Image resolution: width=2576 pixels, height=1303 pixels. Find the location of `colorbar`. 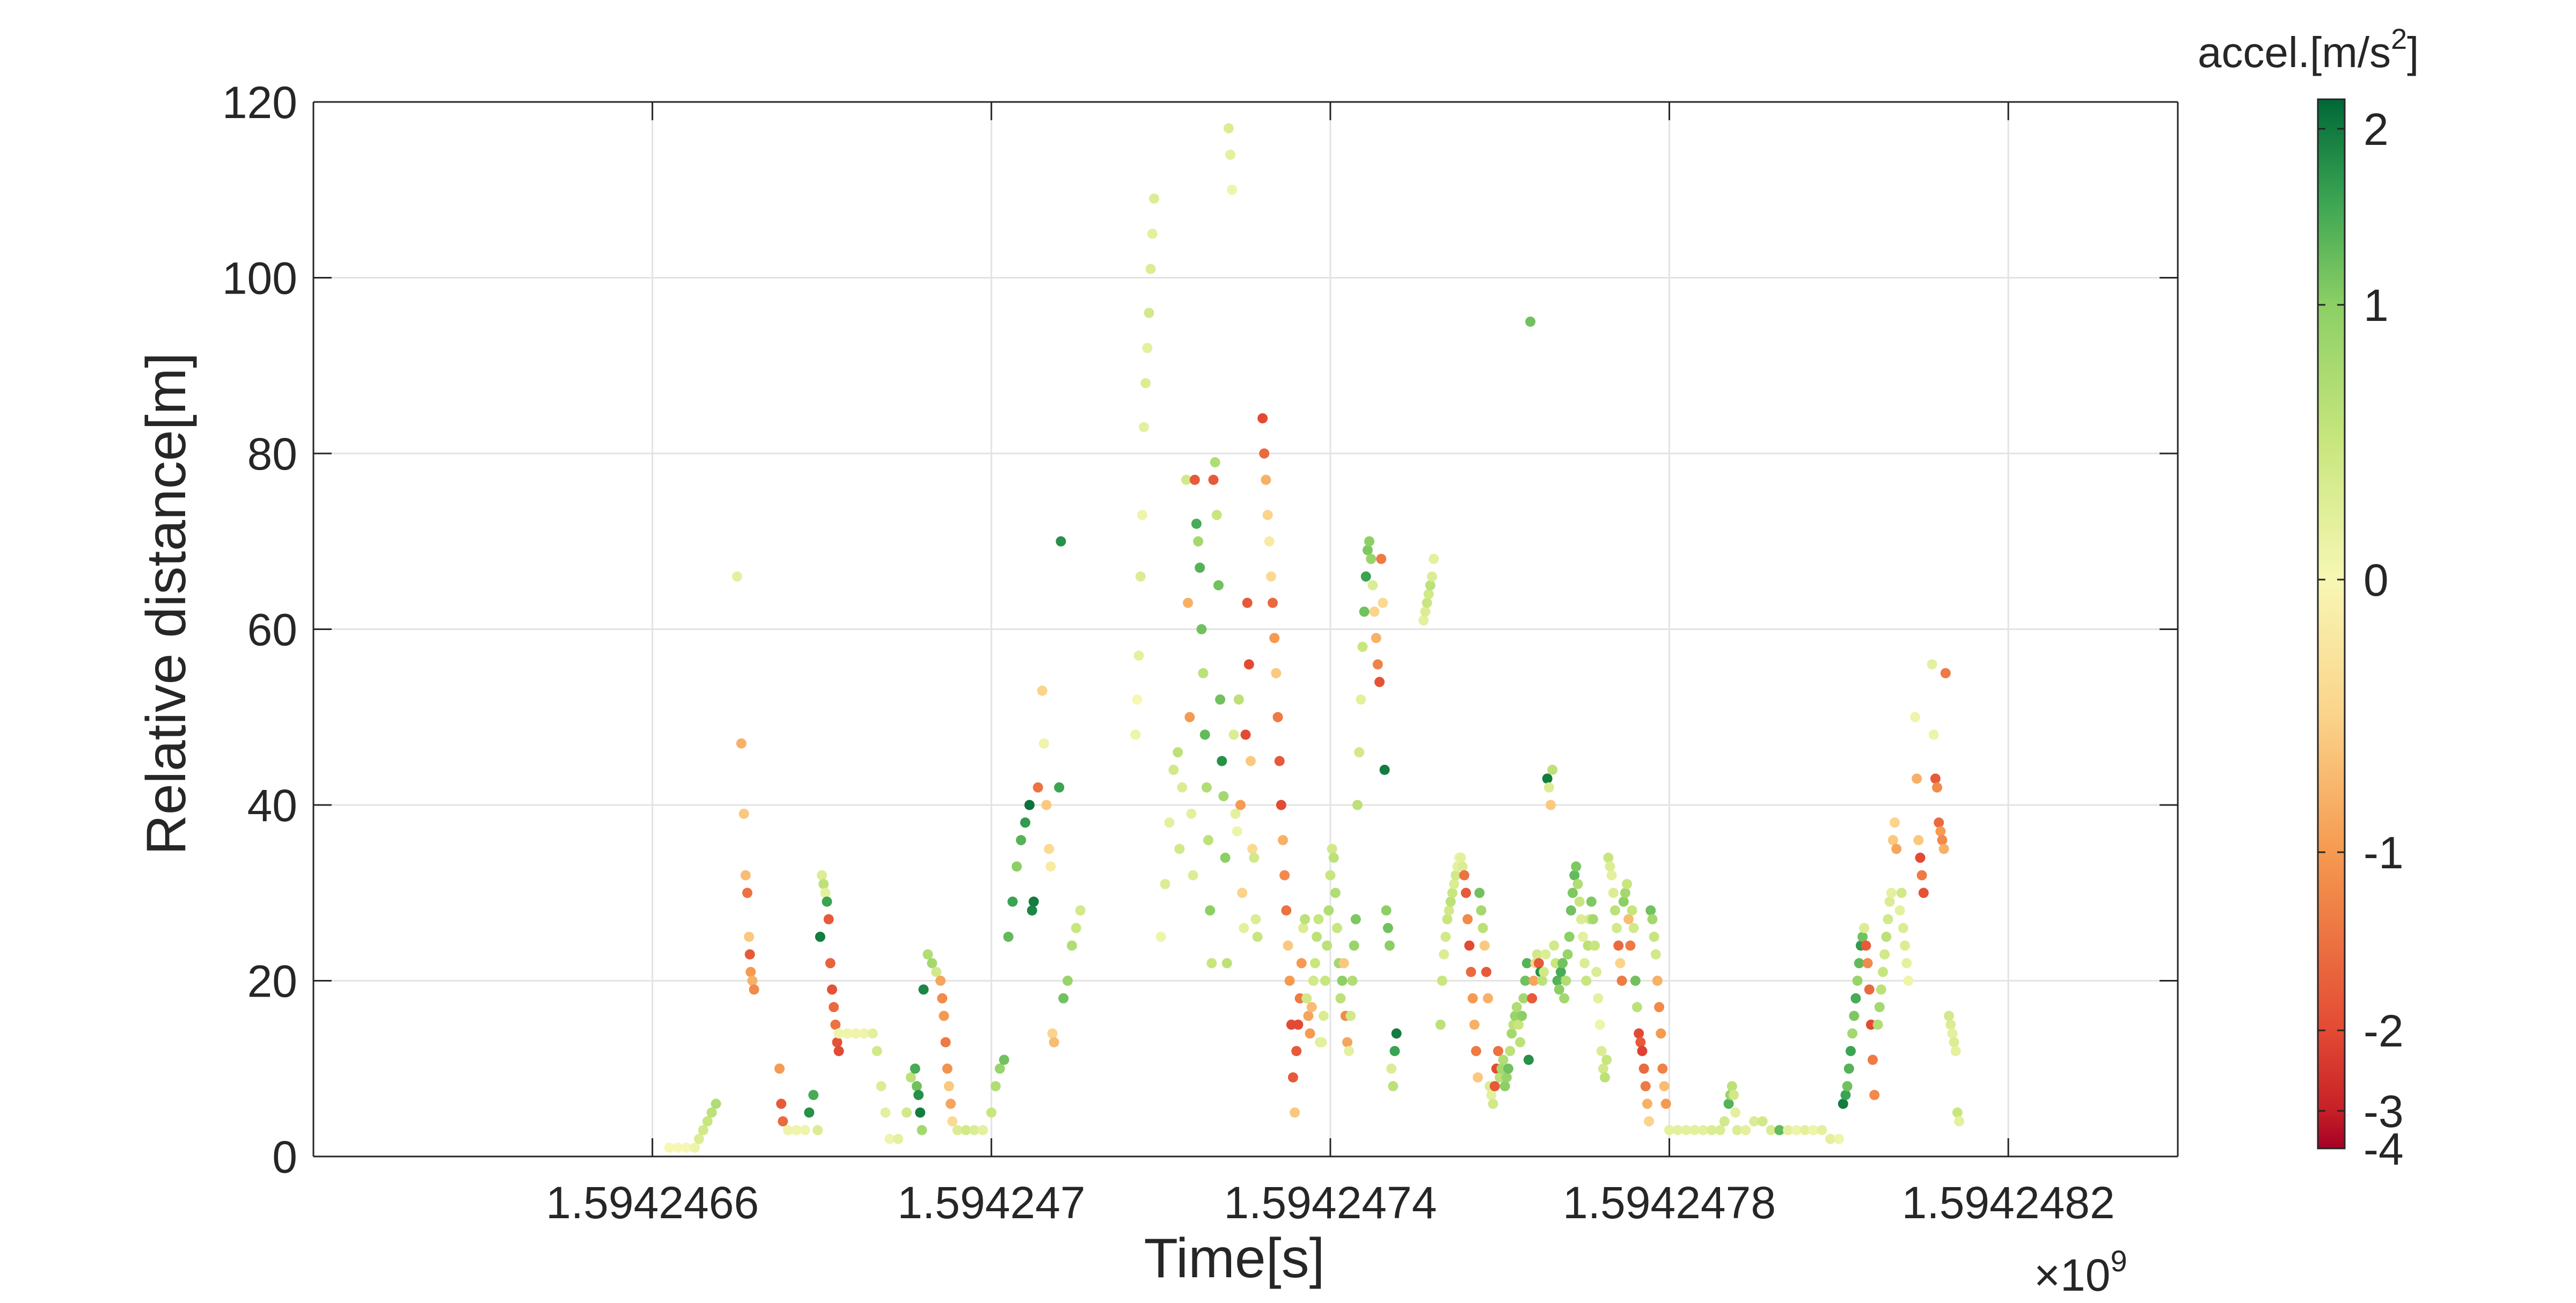

colorbar is located at coordinates (2331, 624).